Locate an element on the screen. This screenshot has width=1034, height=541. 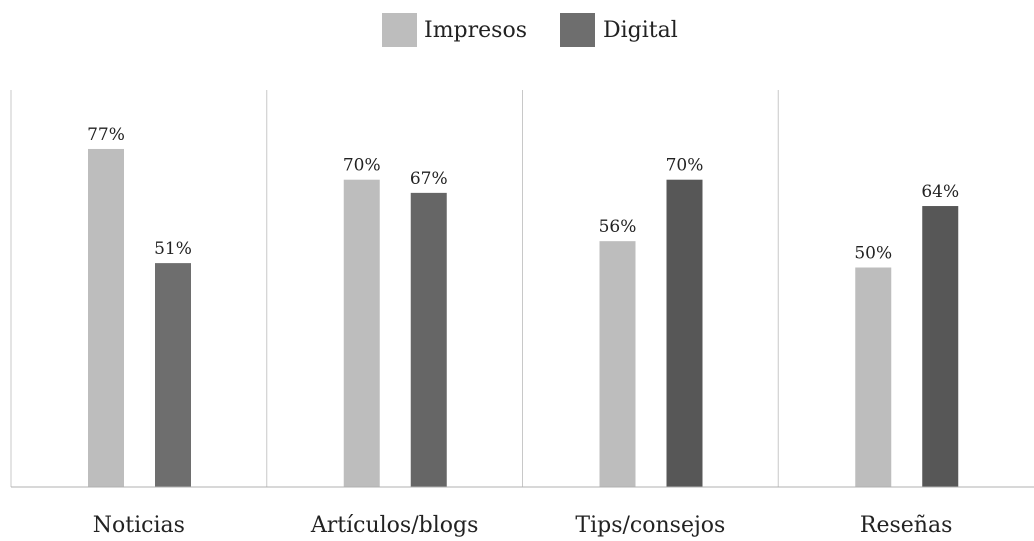
x-tick-label: Tips/consejos is located at coordinates (650, 525).